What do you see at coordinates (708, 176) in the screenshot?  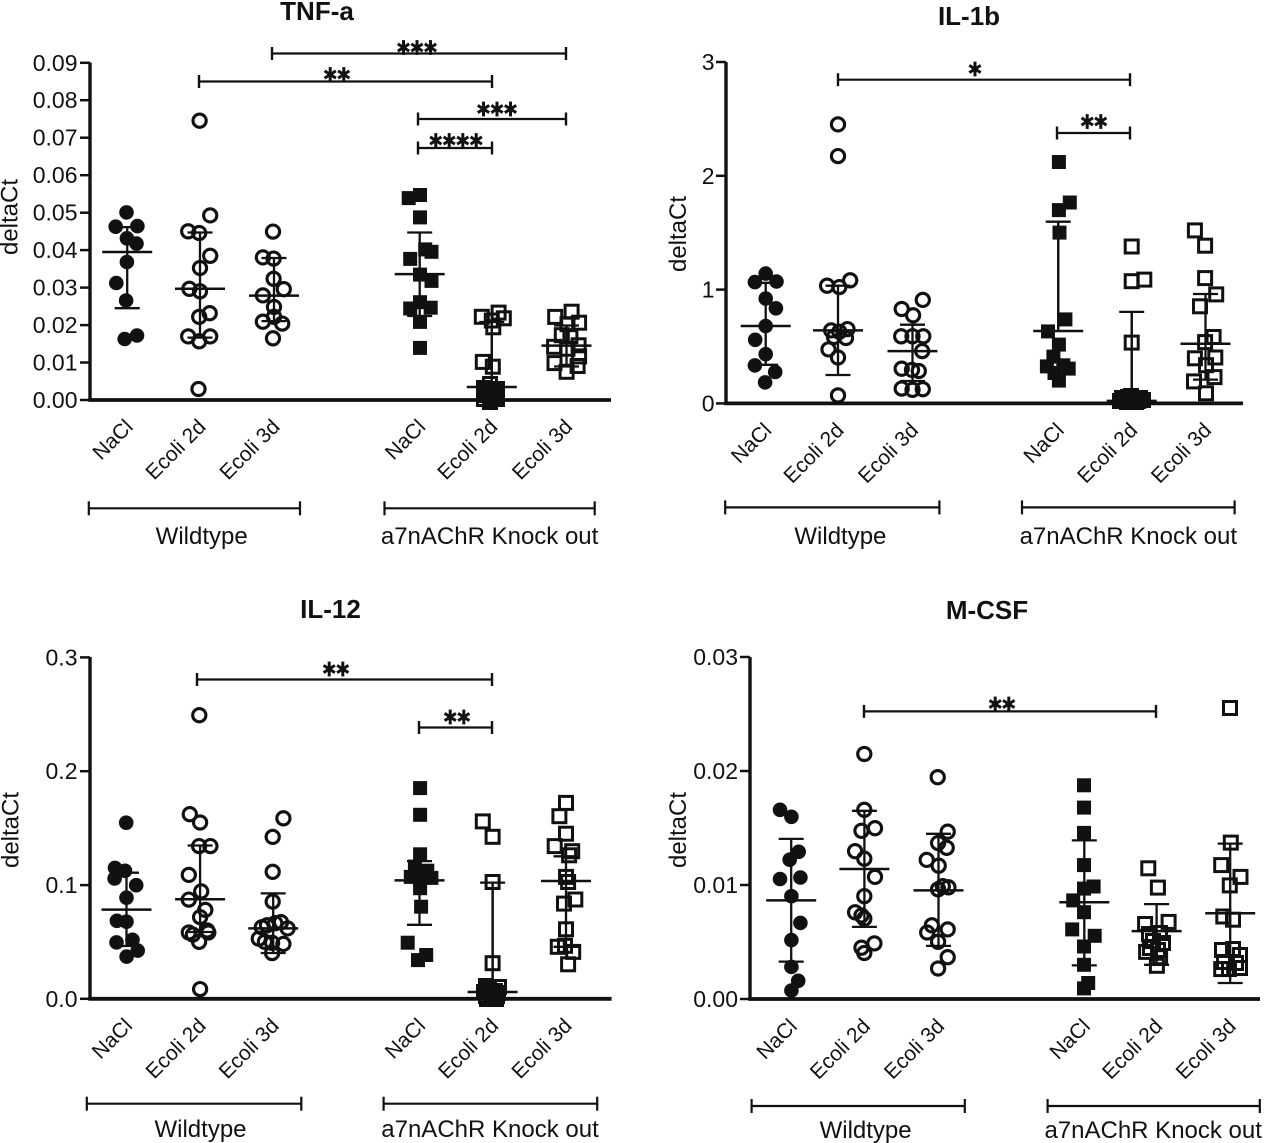 I see `svg-text: 2` at bounding box center [708, 176].